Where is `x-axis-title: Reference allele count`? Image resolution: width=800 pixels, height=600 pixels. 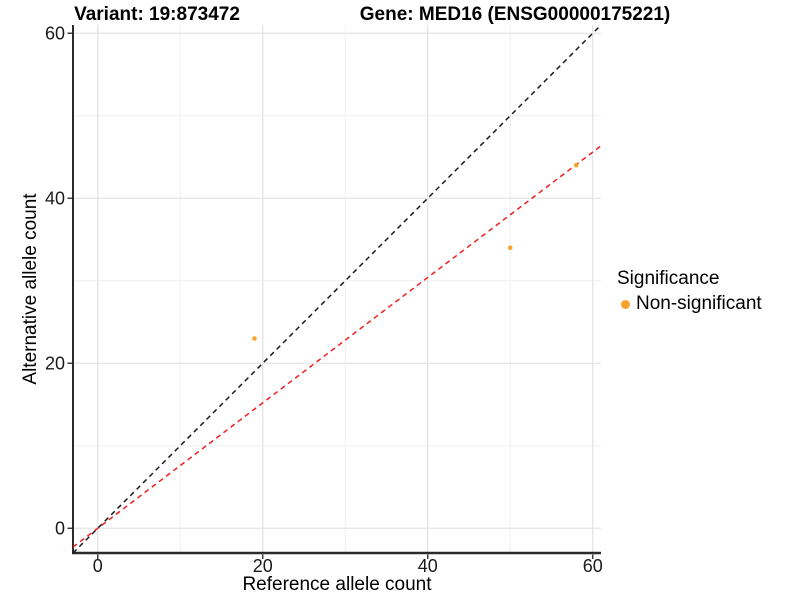
x-axis-title: Reference allele count is located at coordinates (337, 584).